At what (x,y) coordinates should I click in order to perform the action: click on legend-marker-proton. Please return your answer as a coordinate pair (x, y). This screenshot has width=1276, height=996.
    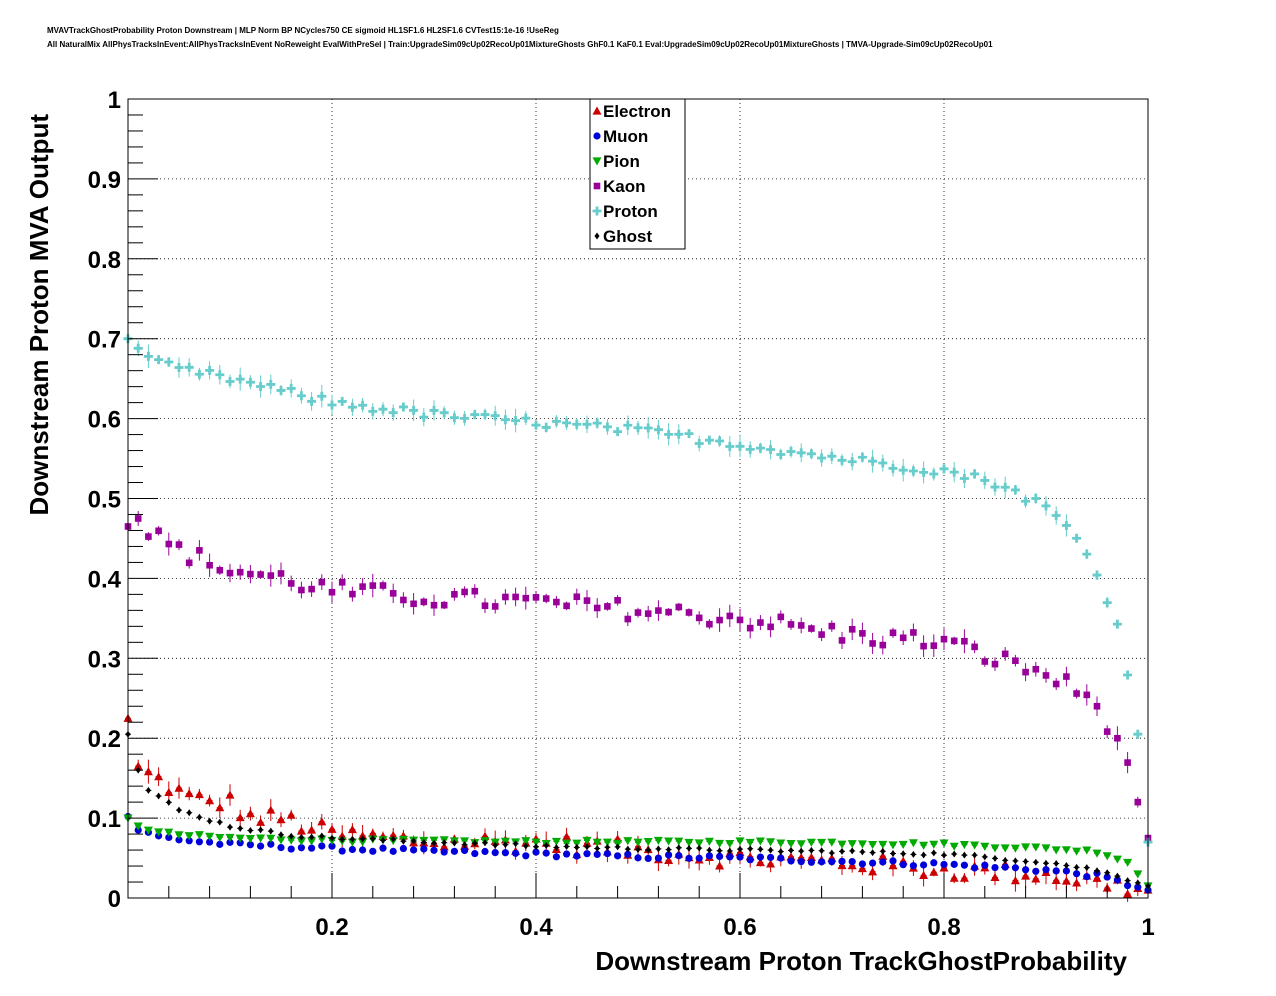
    Looking at the image, I should click on (597, 211).